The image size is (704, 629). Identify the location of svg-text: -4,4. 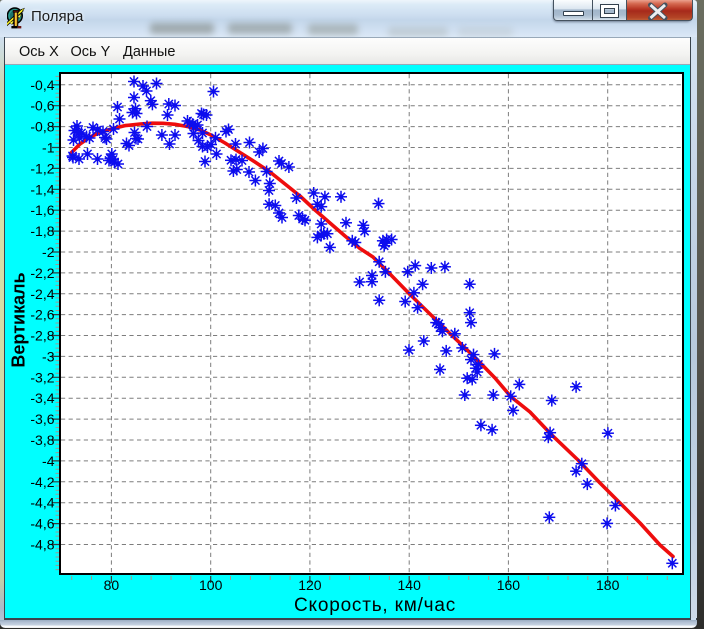
(42, 503).